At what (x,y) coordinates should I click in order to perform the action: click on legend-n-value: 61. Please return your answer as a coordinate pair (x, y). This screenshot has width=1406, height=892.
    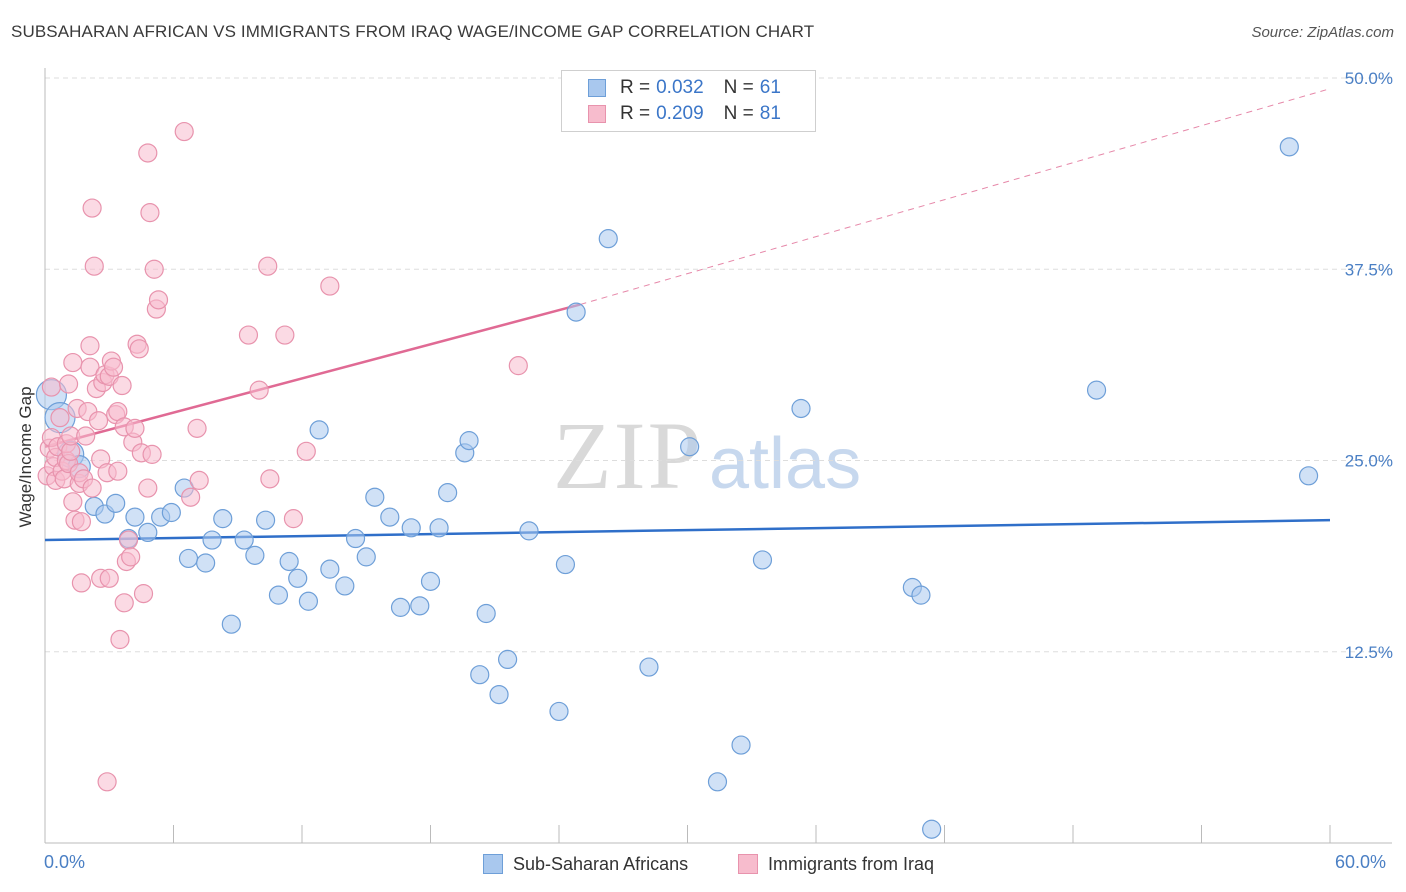
    Looking at the image, I should click on (770, 87).